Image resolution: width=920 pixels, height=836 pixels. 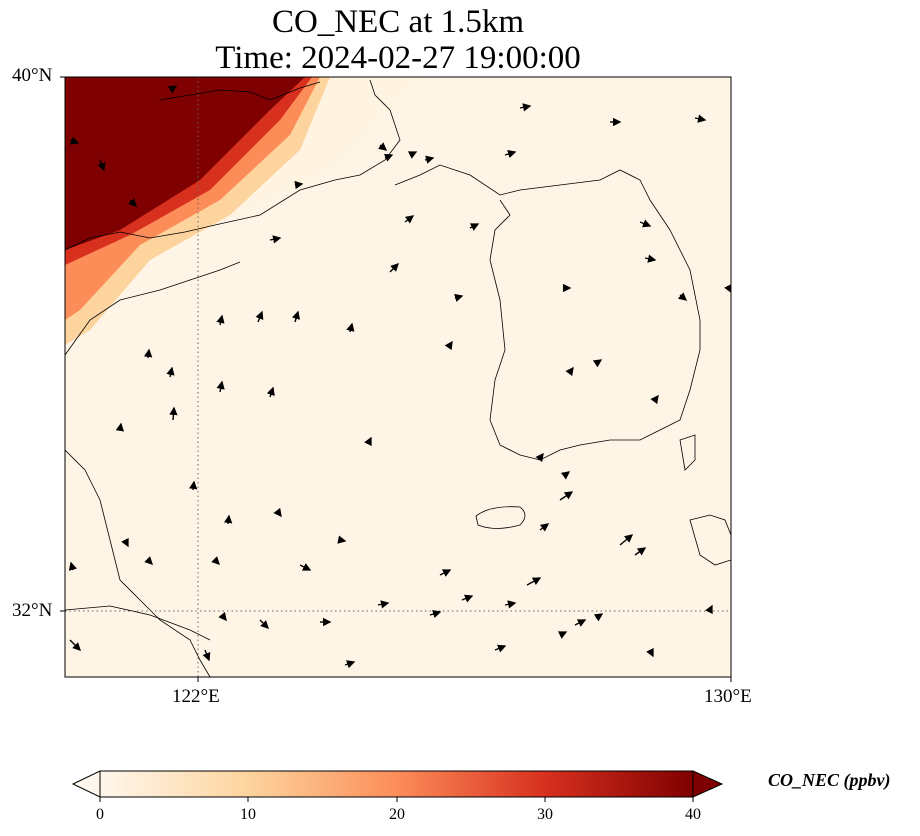 What do you see at coordinates (398, 58) in the screenshot?
I see `map-title-line2: Time: 2024-02-27 19:00:00` at bounding box center [398, 58].